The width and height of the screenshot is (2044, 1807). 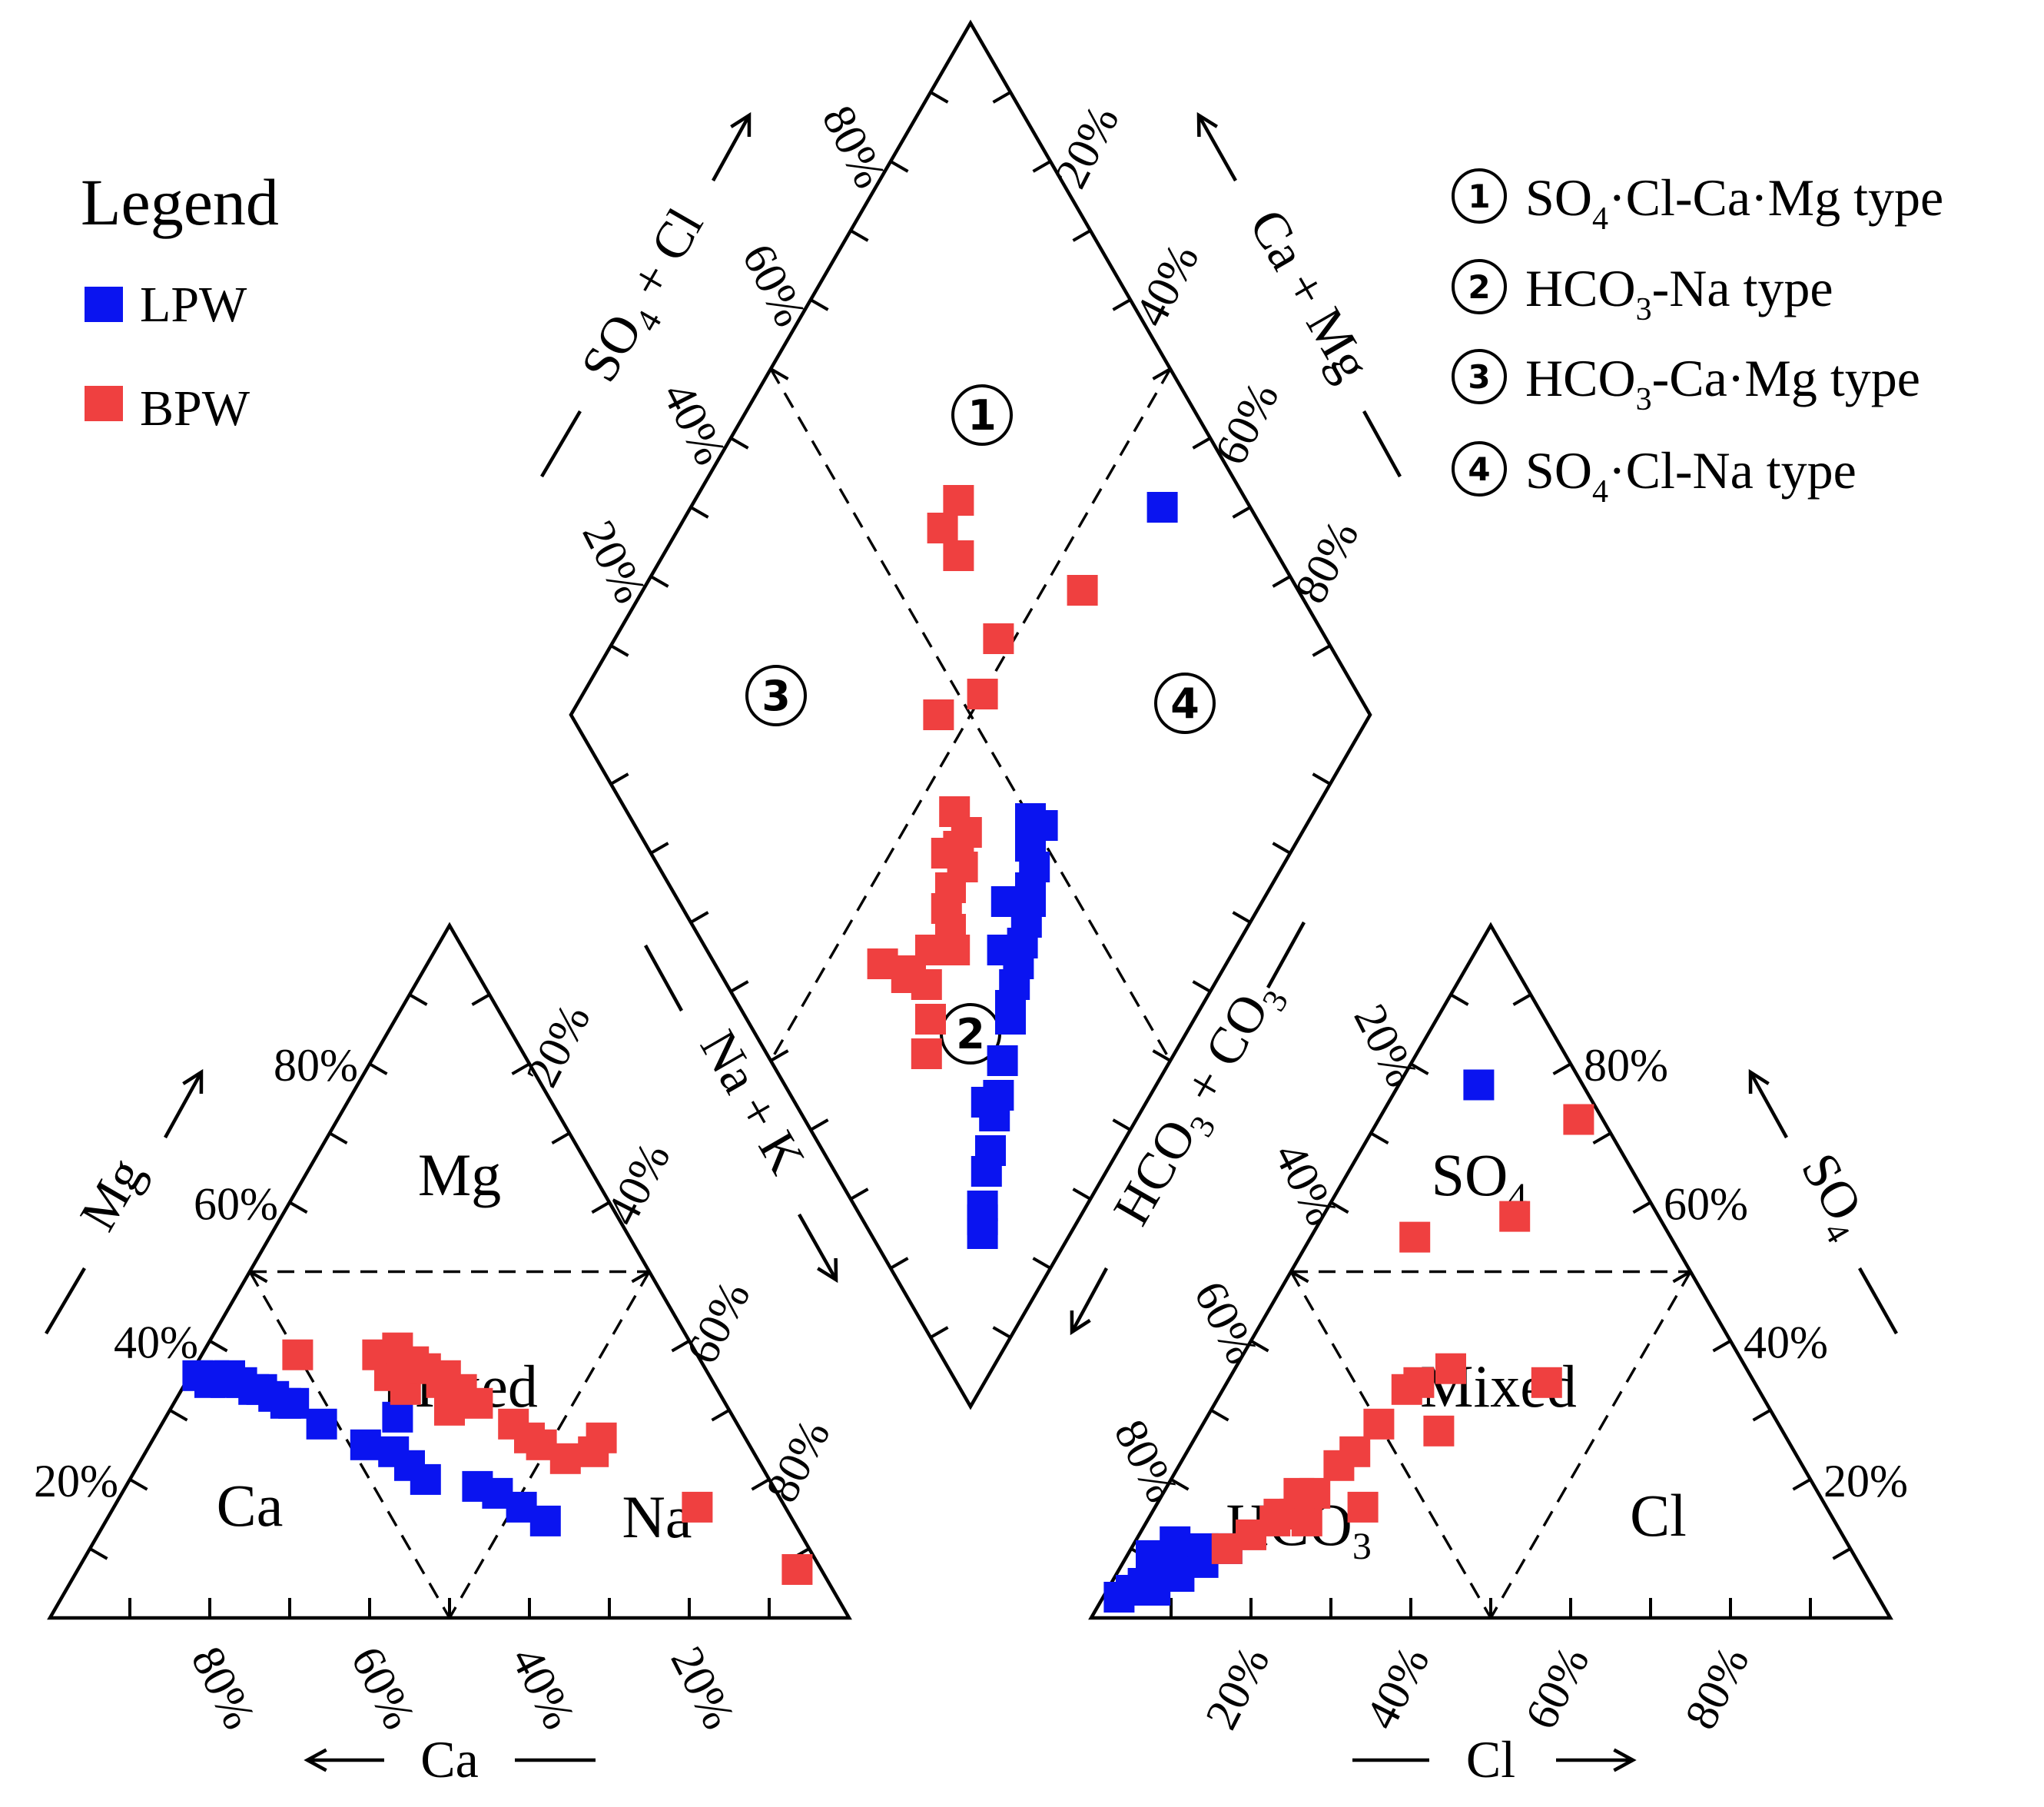 I want to click on cation-ca-tick-label: 40%, so click(x=543, y=1688).